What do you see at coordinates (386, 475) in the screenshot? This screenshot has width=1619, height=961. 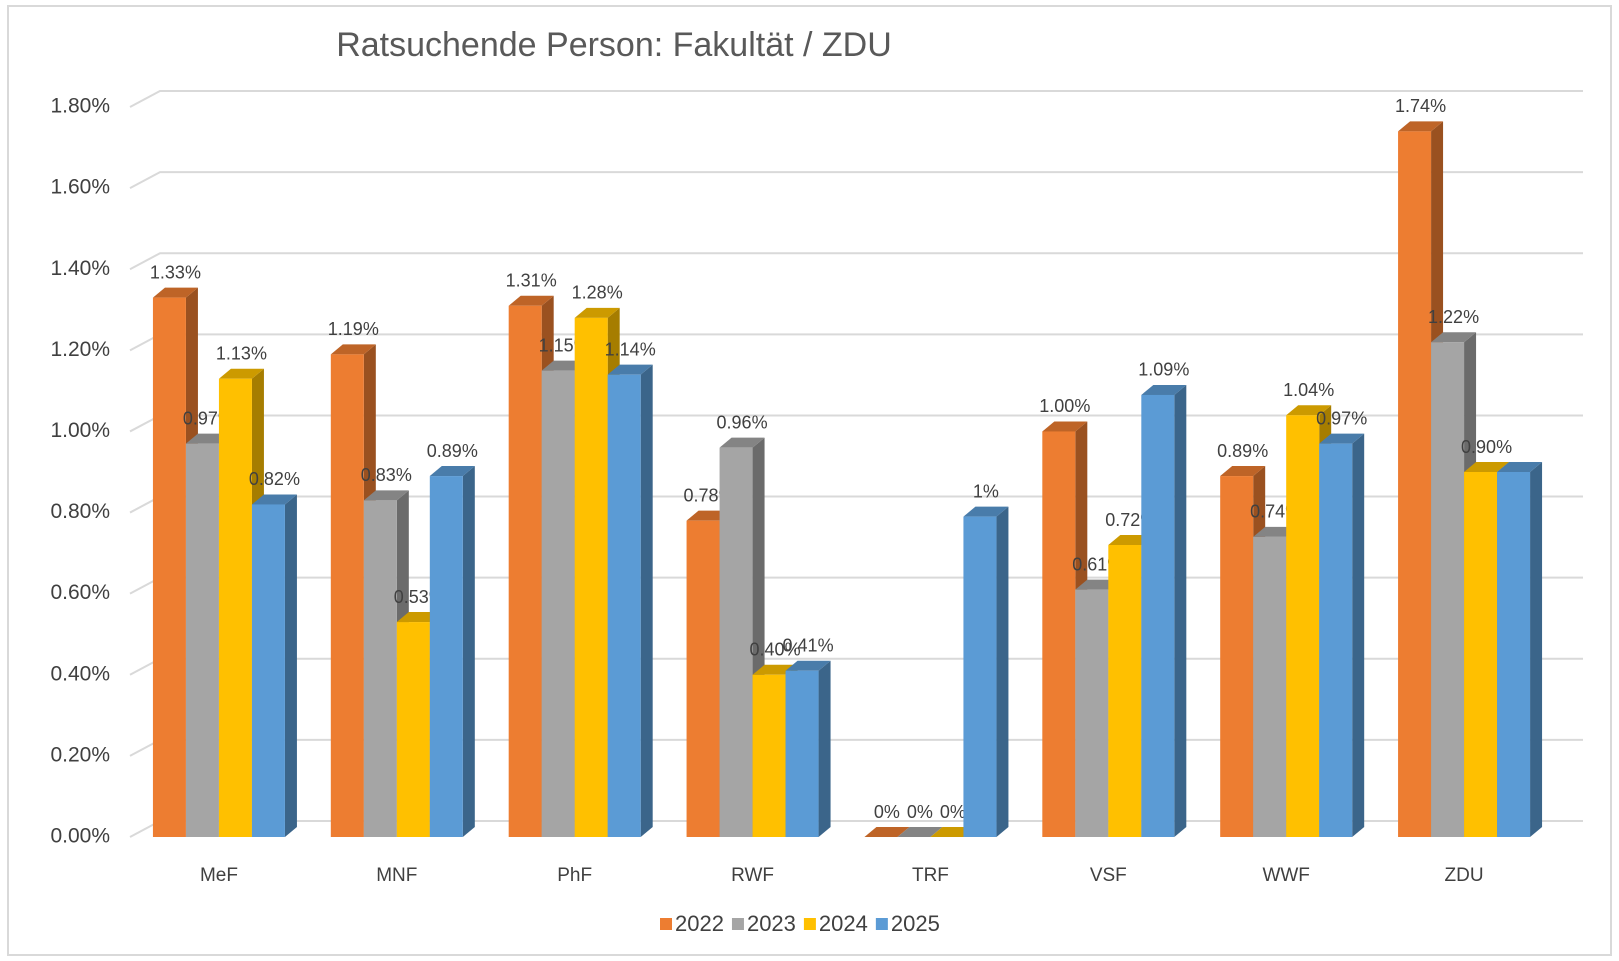 I see `data-label: 0.83%` at bounding box center [386, 475].